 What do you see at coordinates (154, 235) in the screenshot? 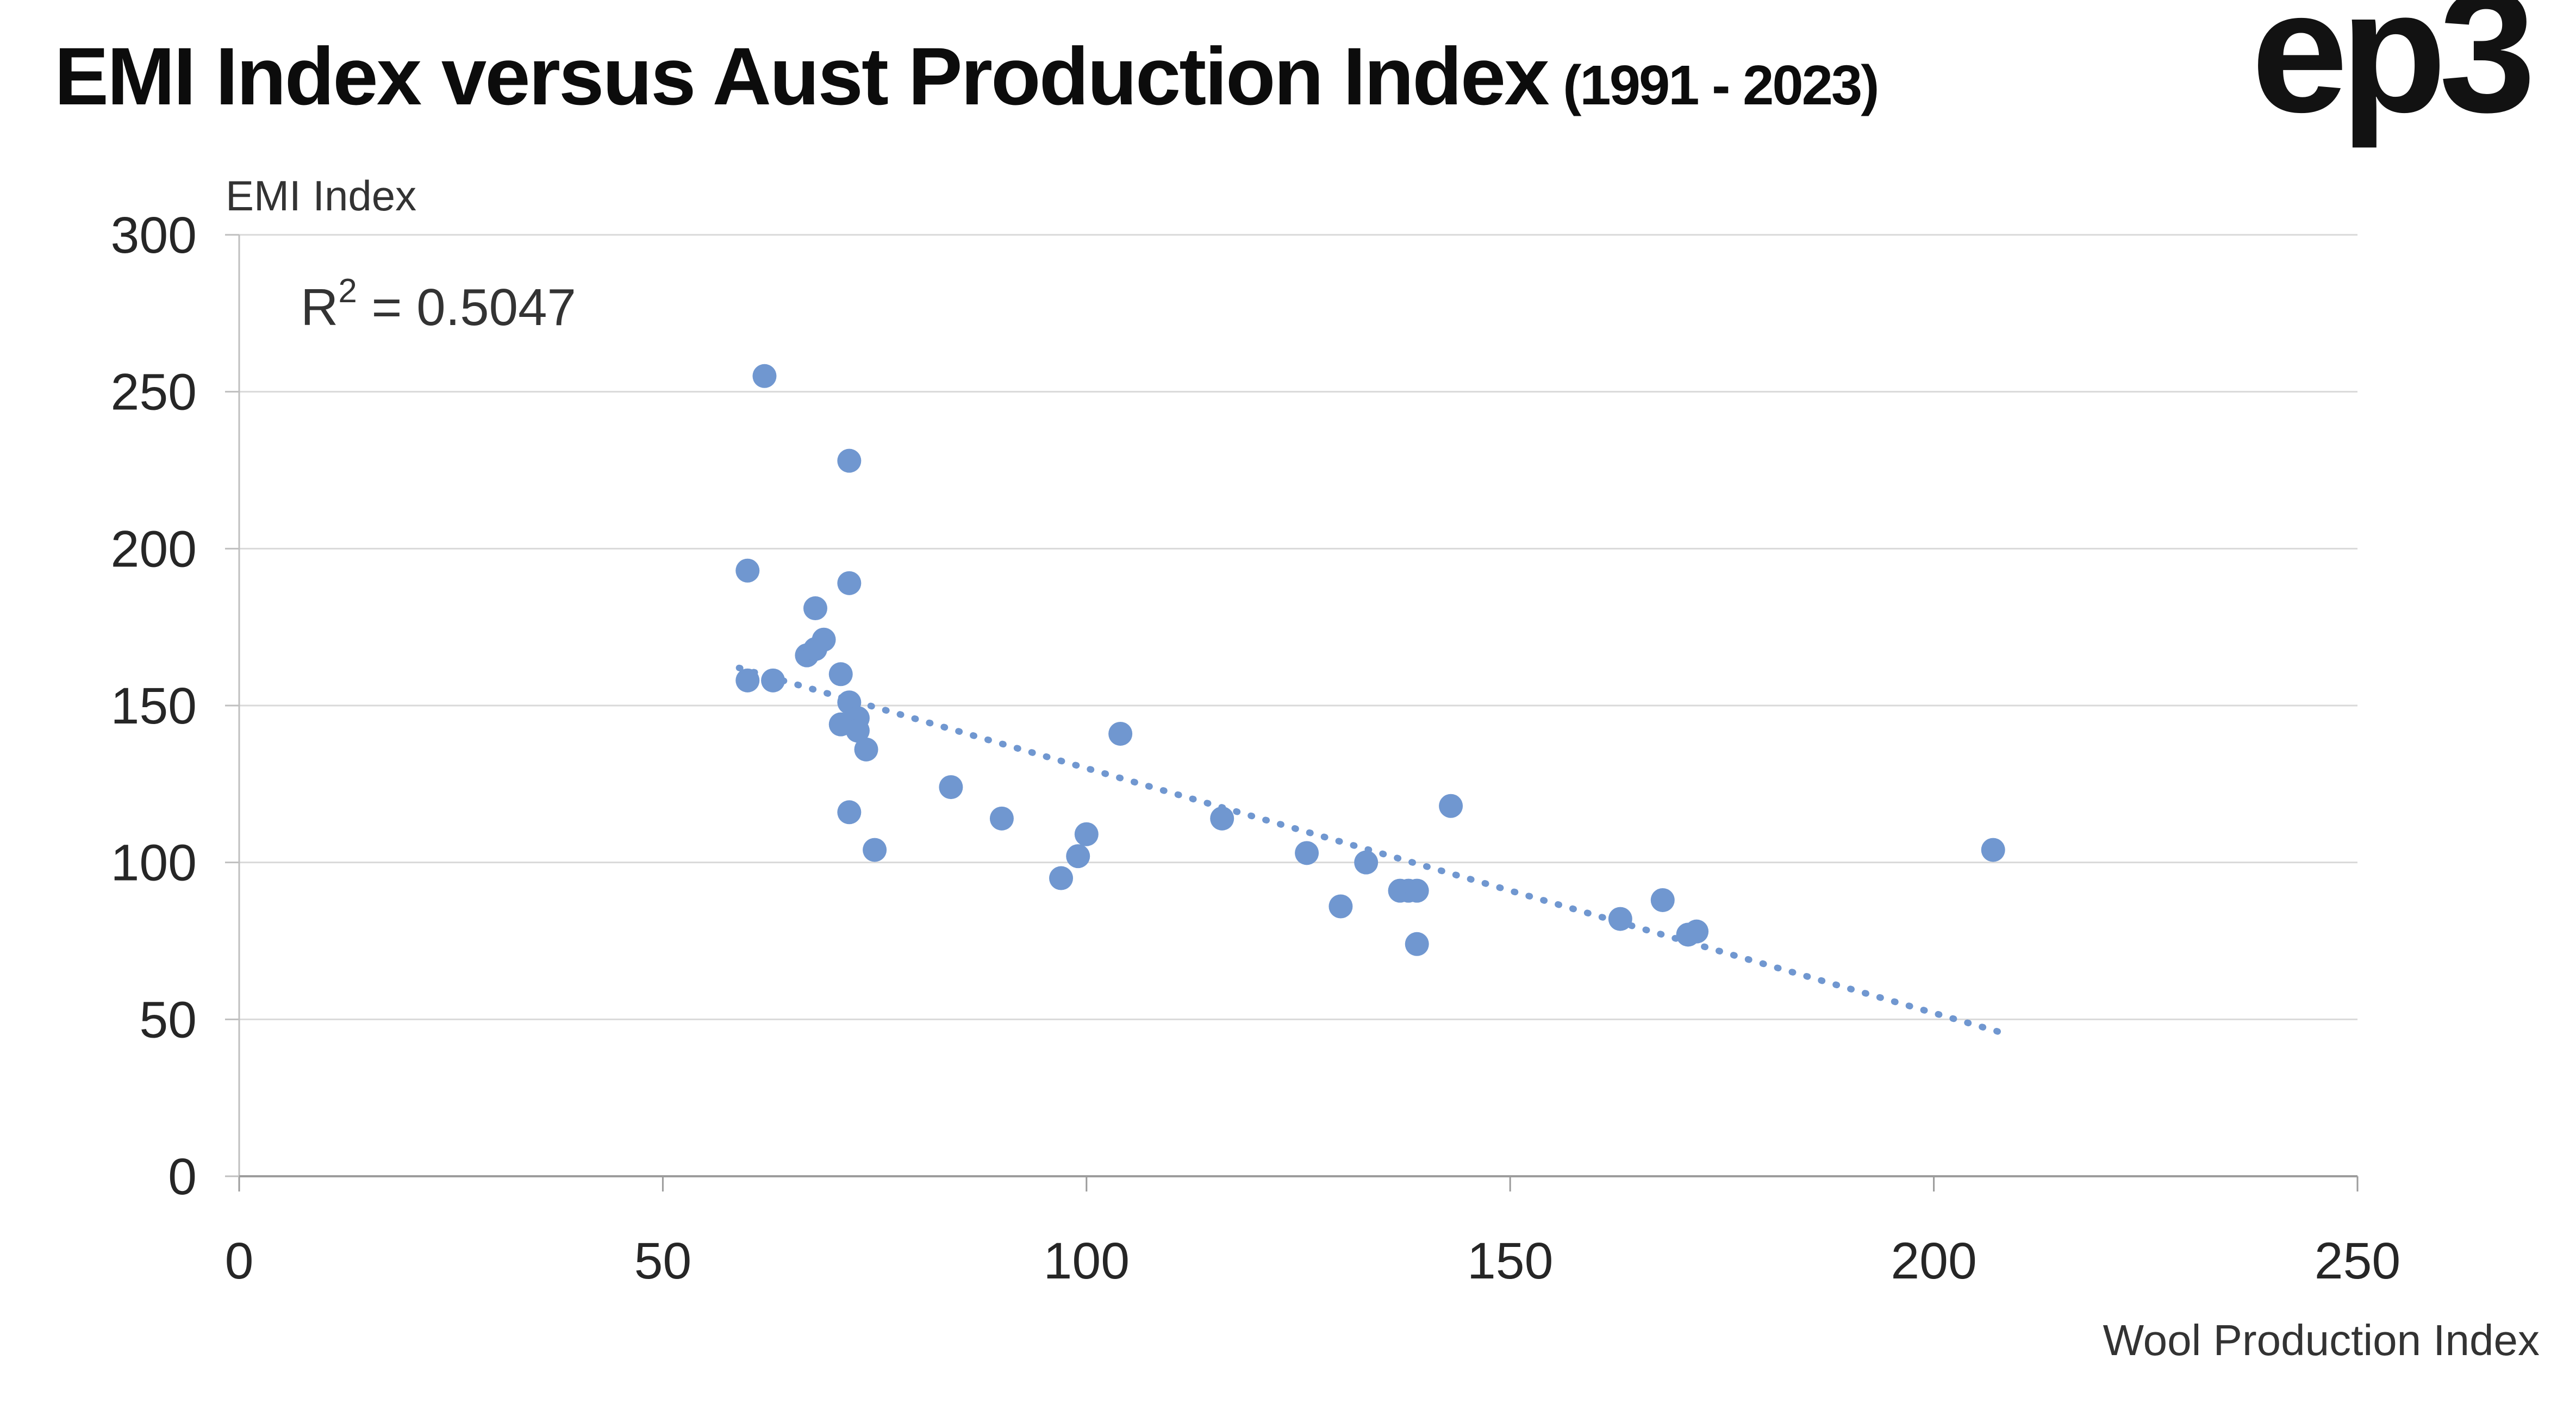
I see `y-tick-label: 300` at bounding box center [154, 235].